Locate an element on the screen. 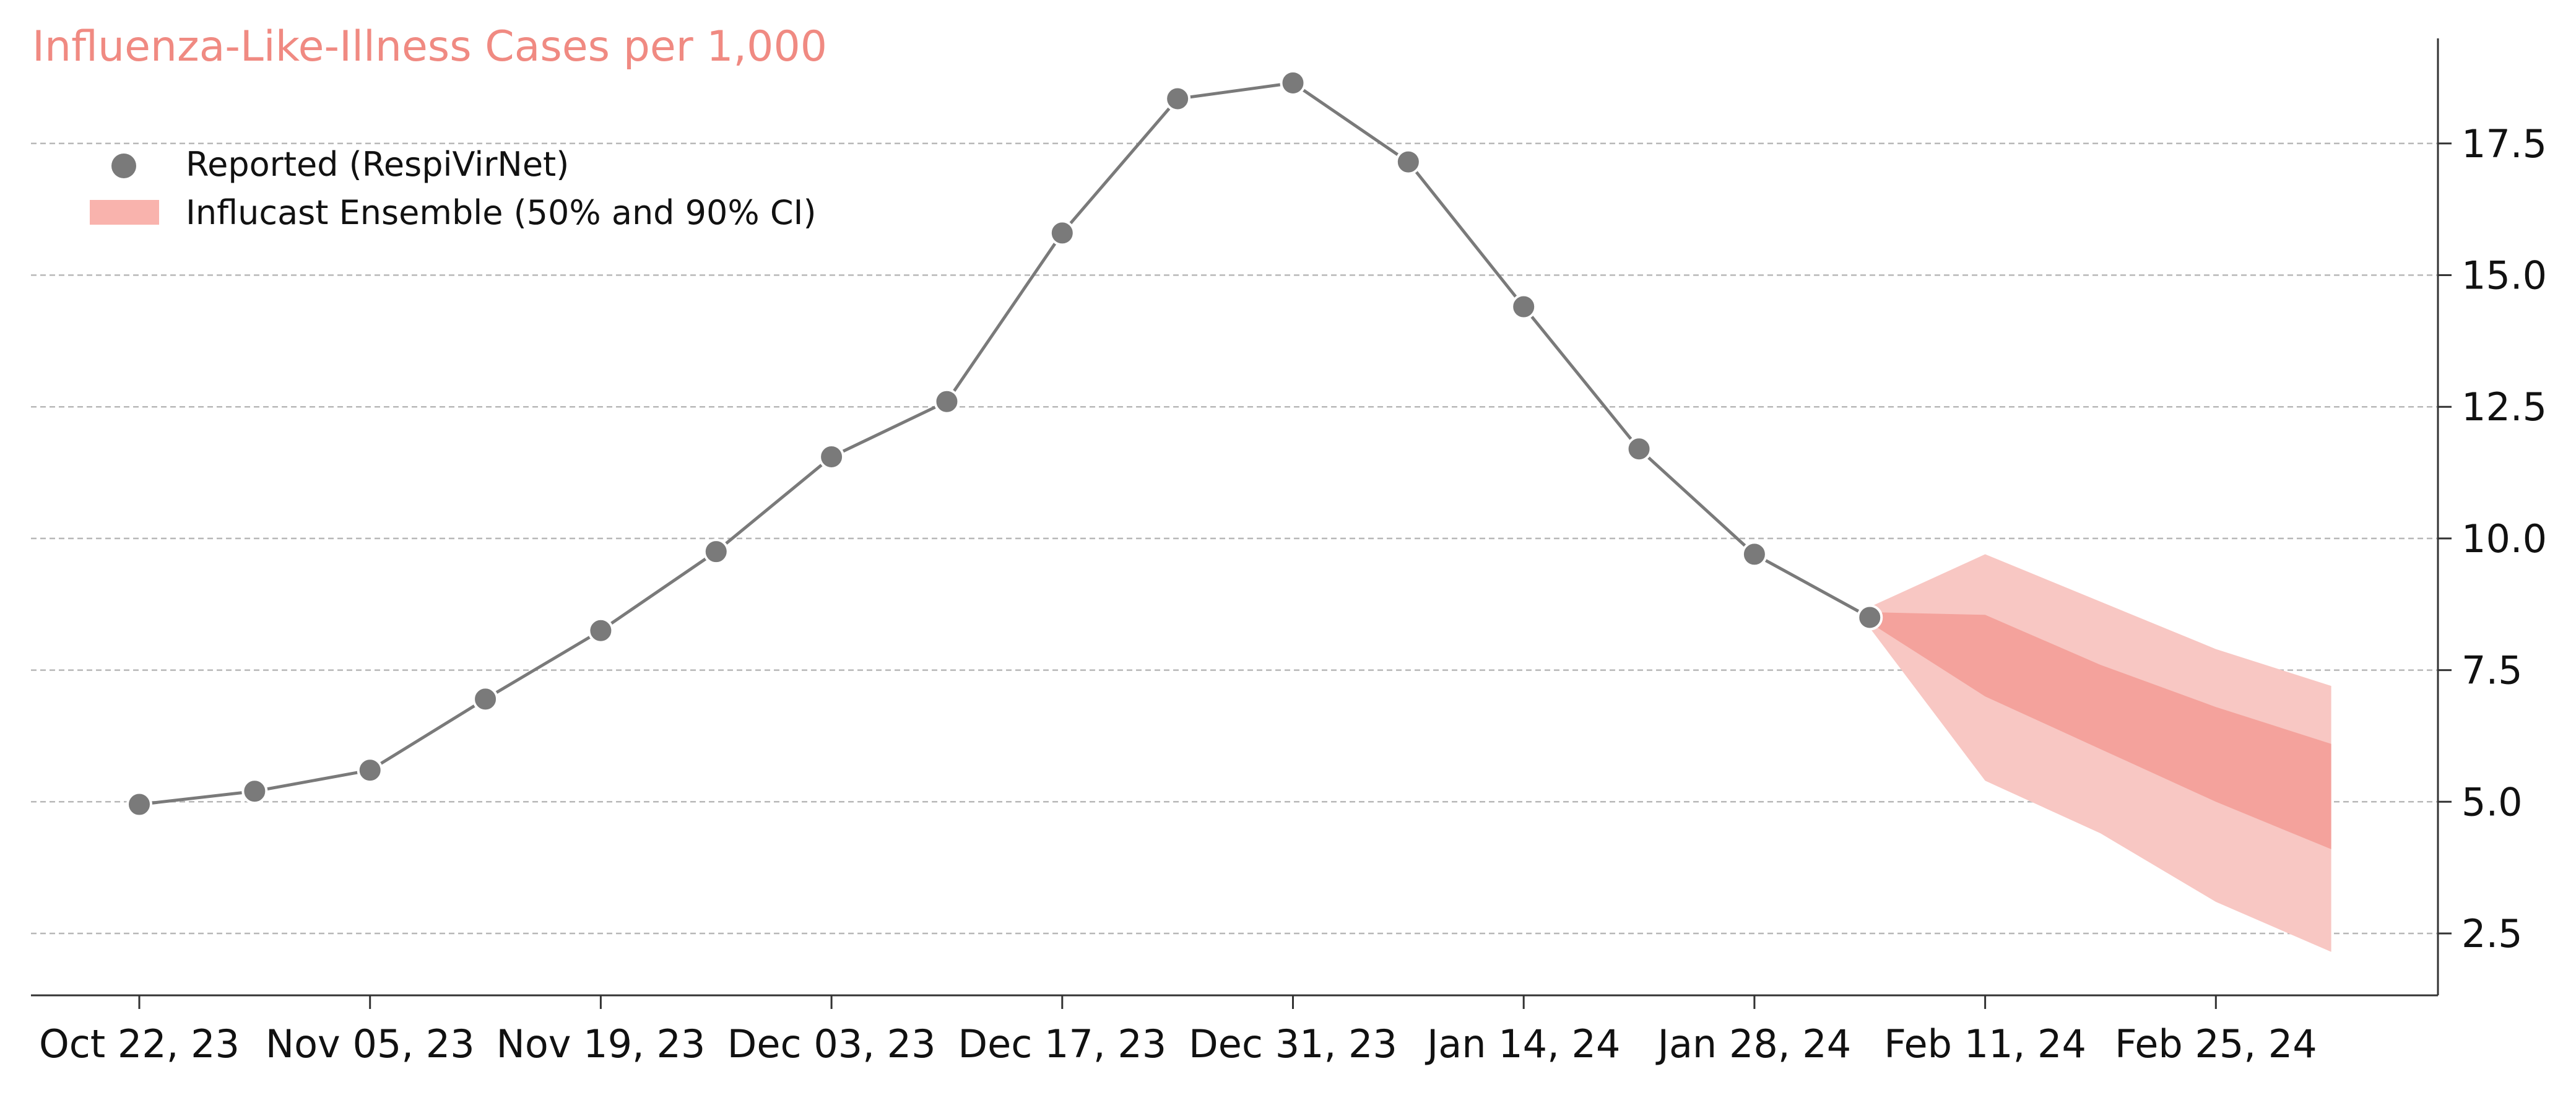  y-axis-ticks: 2.5 5.0 7.5 10.0 12.5 15.0 17.5 is located at coordinates (2492, 538).